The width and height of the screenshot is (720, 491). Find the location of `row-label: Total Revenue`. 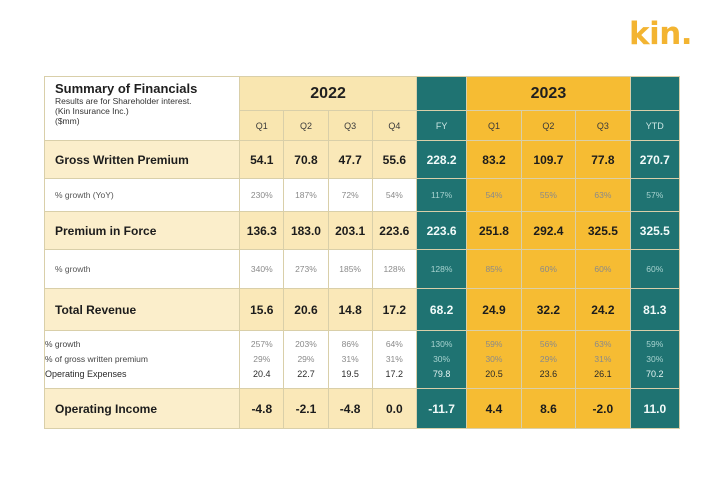

row-label: Total Revenue is located at coordinates (142, 309).